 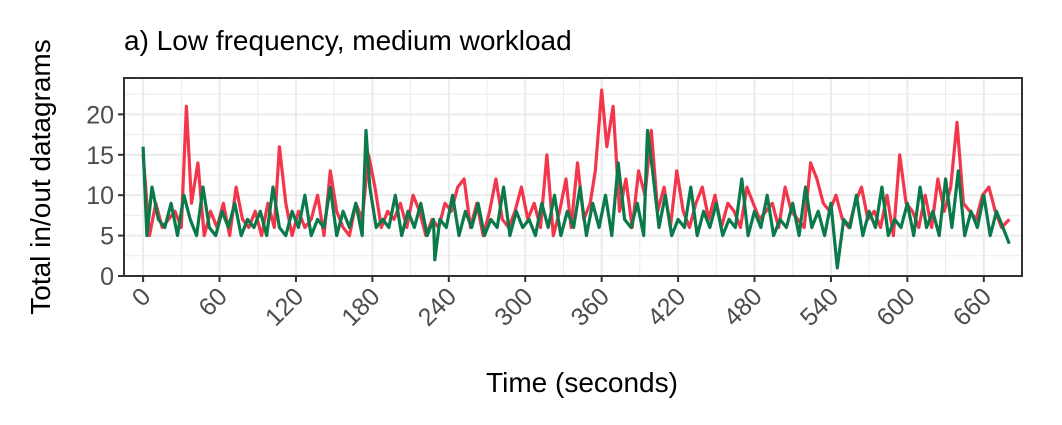 What do you see at coordinates (590, 306) in the screenshot?
I see `x-tick-label: 360` at bounding box center [590, 306].